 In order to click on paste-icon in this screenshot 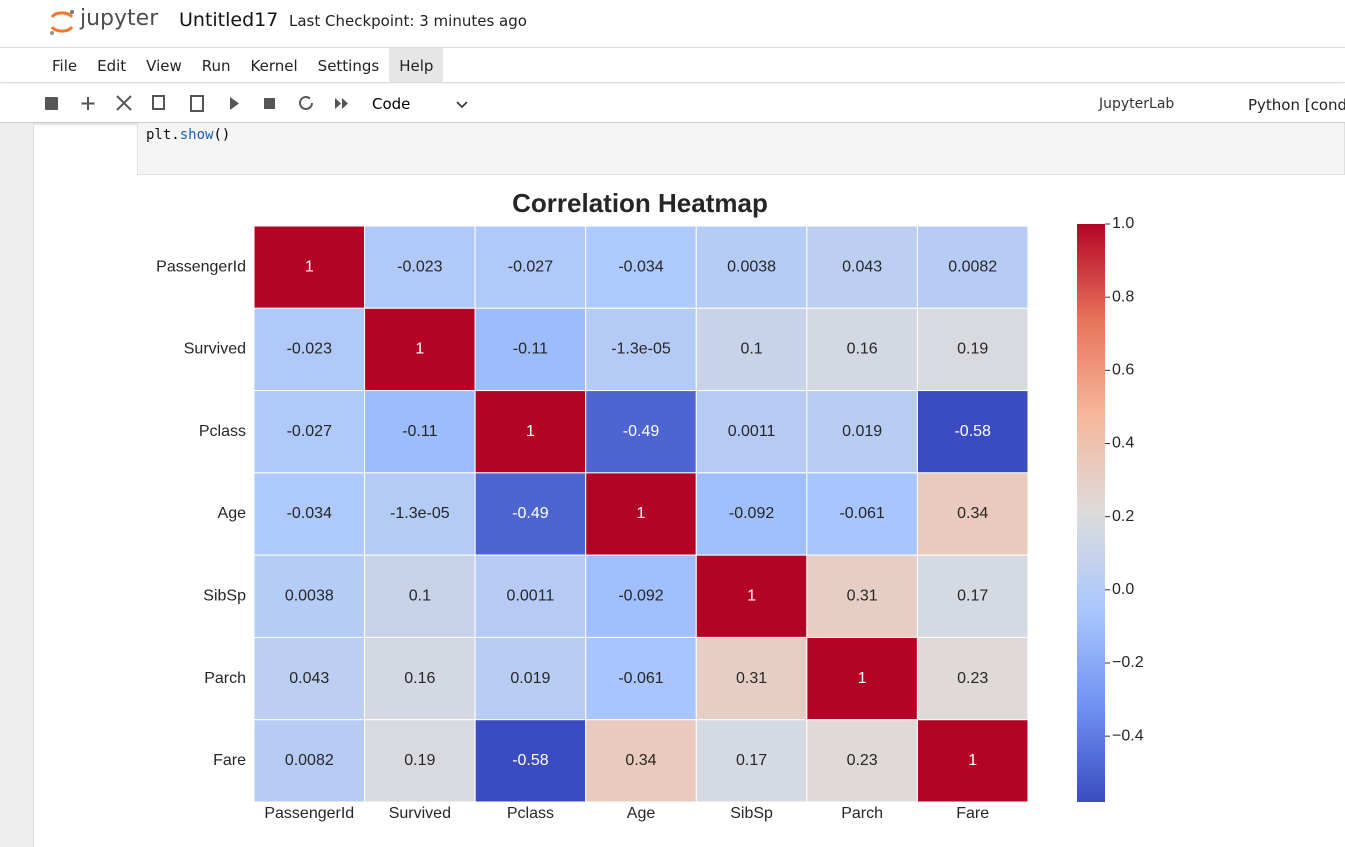, I will do `click(197, 103)`.